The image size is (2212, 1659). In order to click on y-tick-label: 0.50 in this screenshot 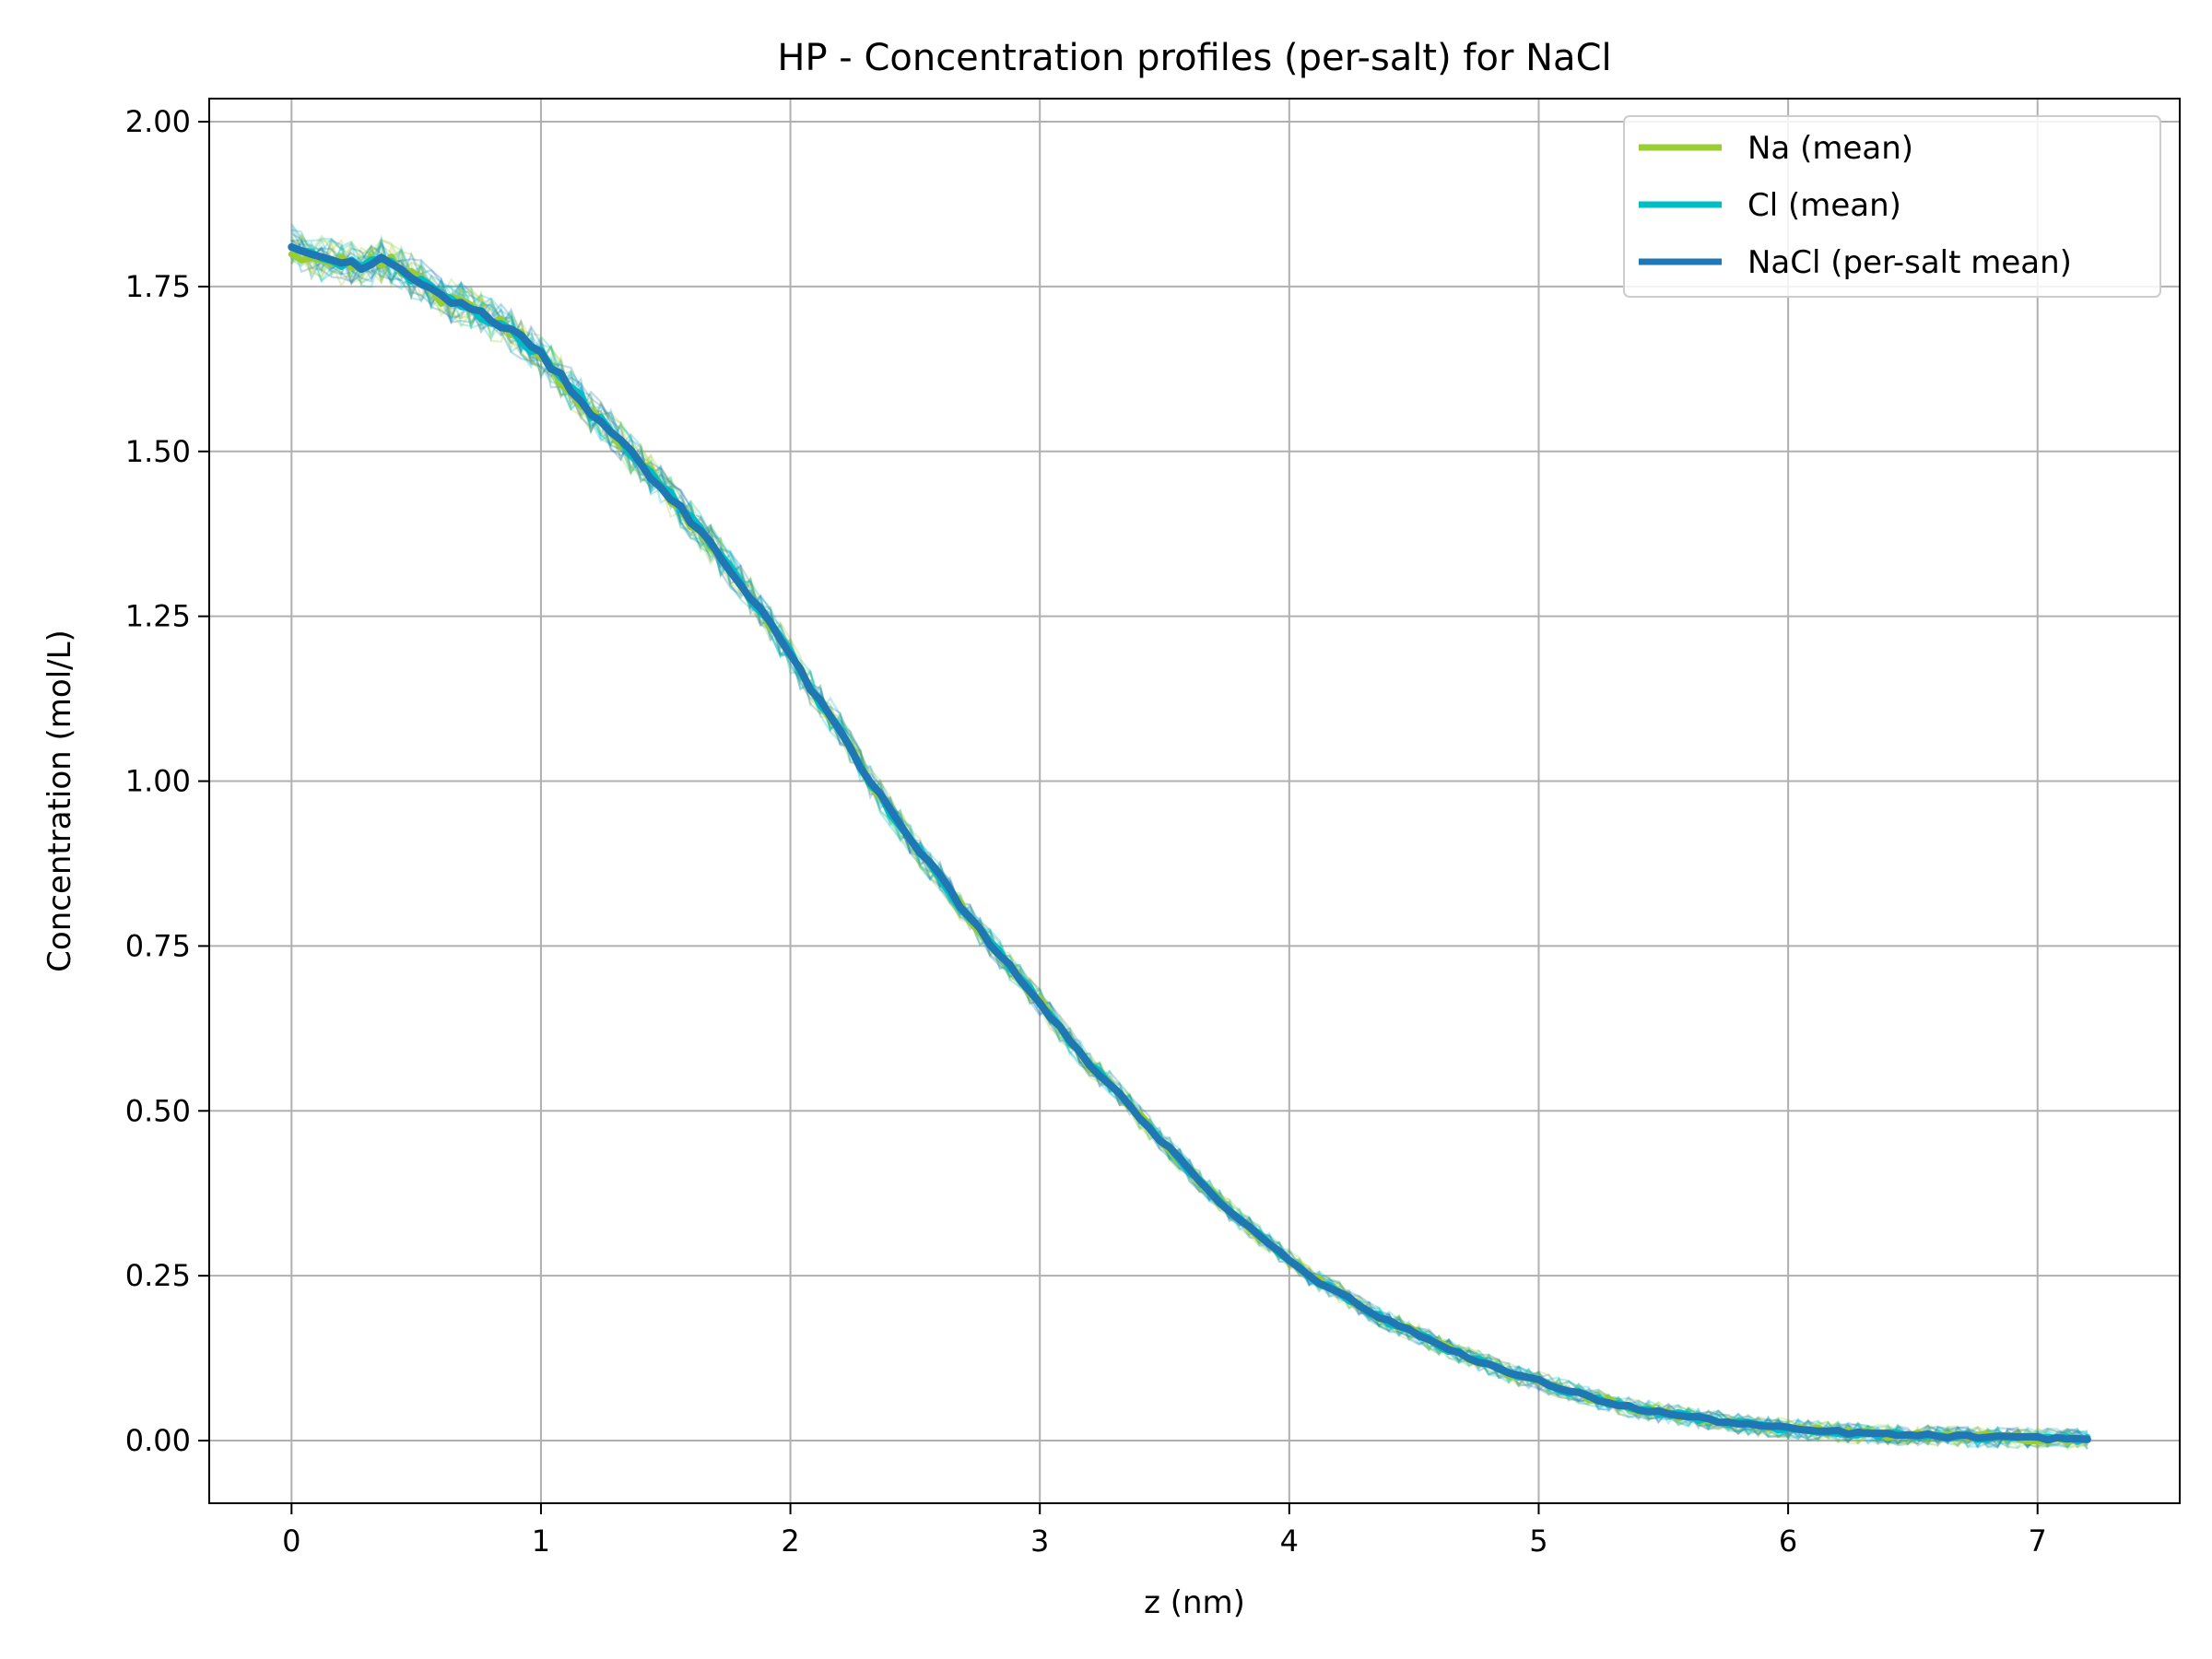, I will do `click(158, 1110)`.